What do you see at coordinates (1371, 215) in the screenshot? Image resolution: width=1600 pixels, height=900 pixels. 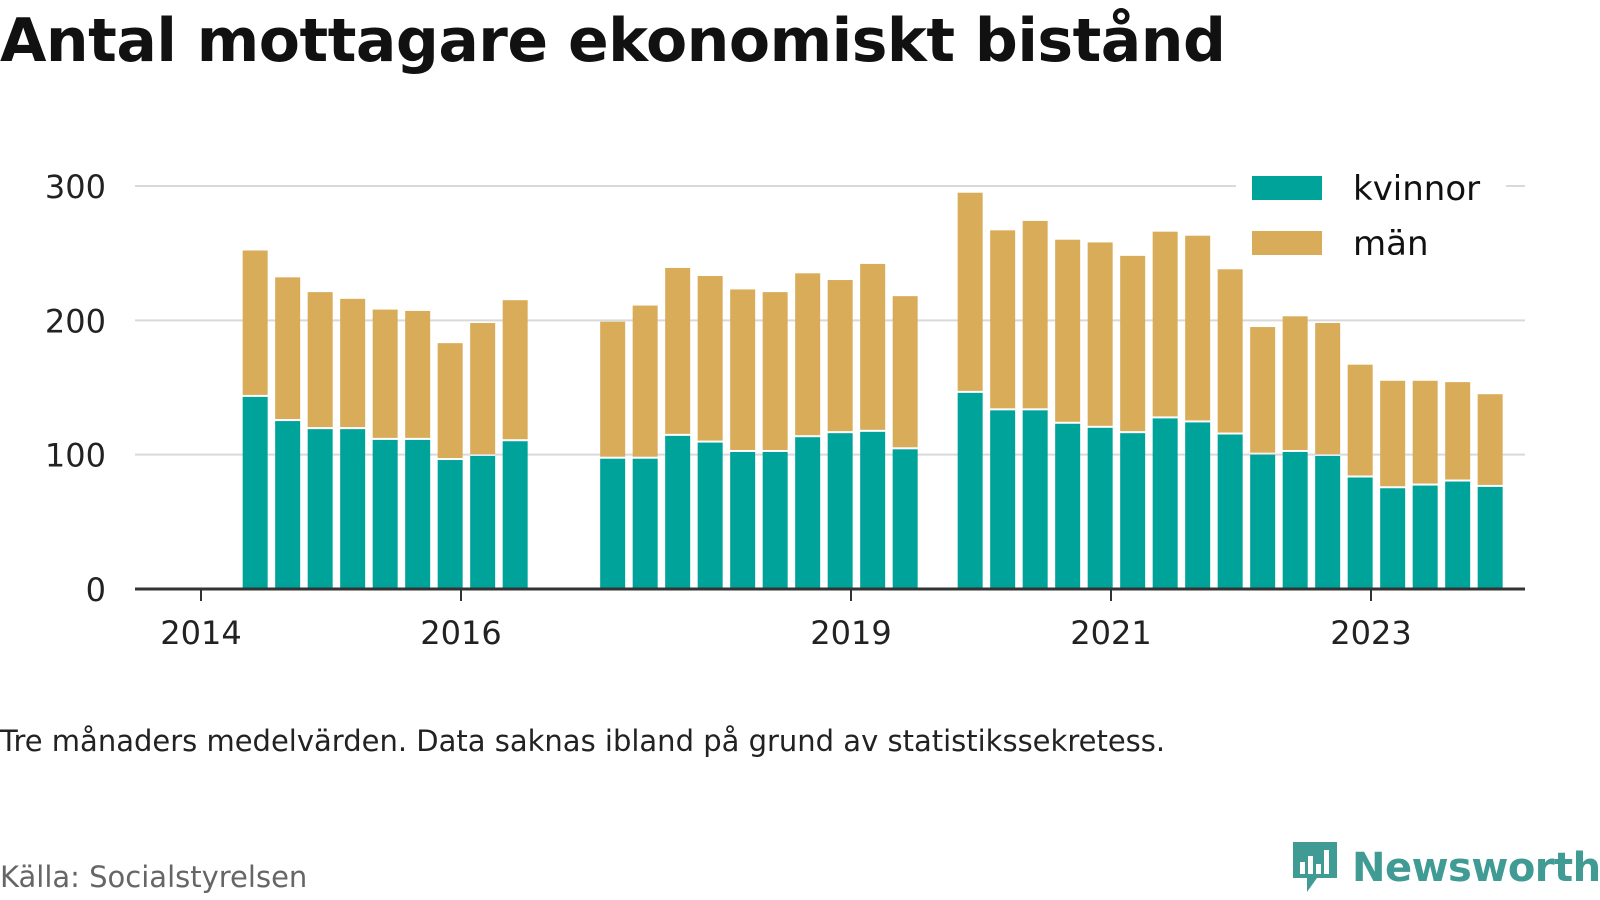 I see `legend: kvinnor män` at bounding box center [1371, 215].